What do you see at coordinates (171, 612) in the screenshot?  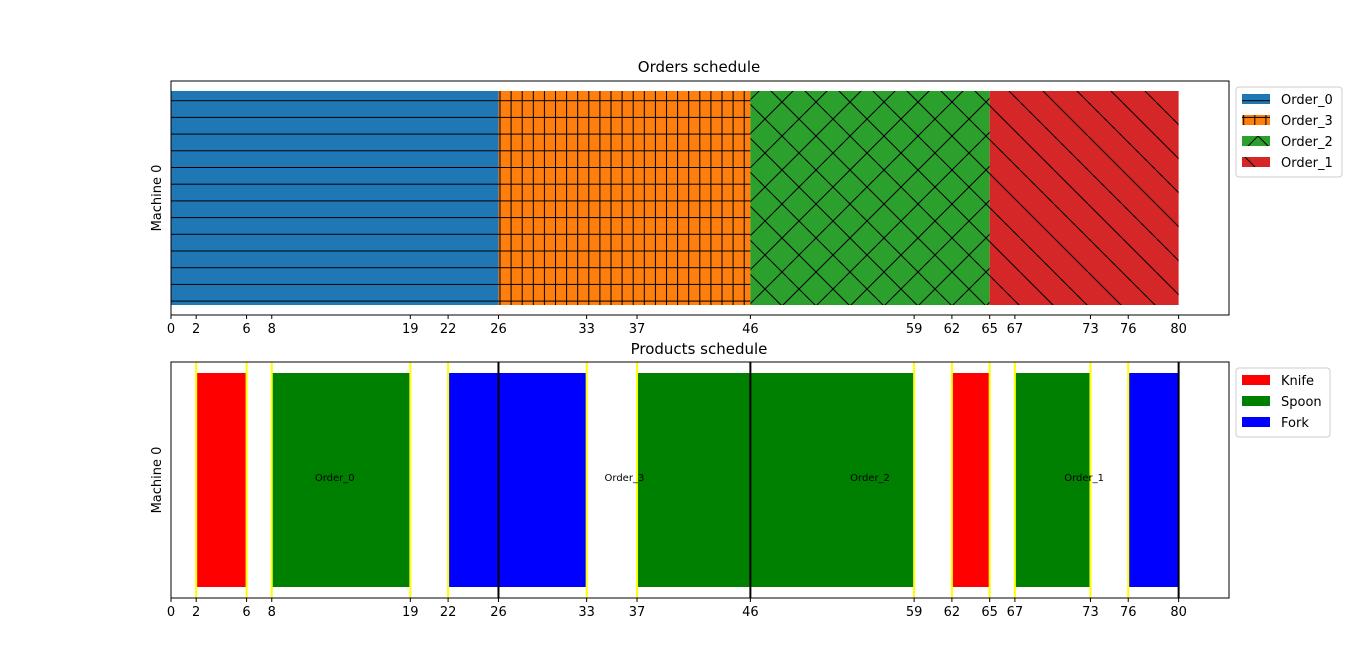 I see `products-x-tick-label: 0` at bounding box center [171, 612].